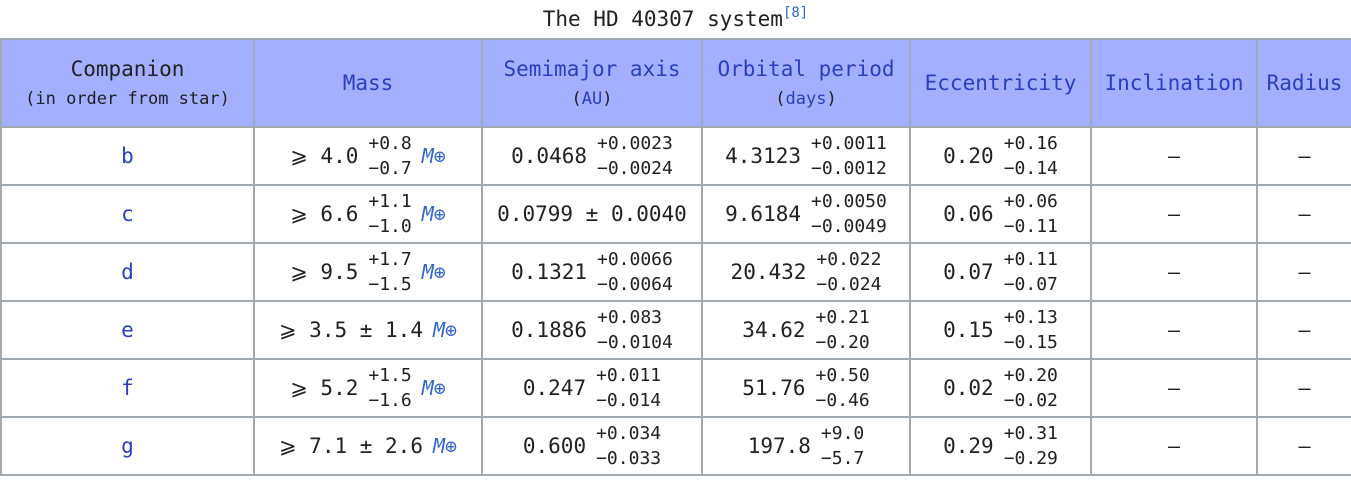 The width and height of the screenshot is (1351, 489). I want to click on header-semimajor-unit: (AU), so click(592, 99).